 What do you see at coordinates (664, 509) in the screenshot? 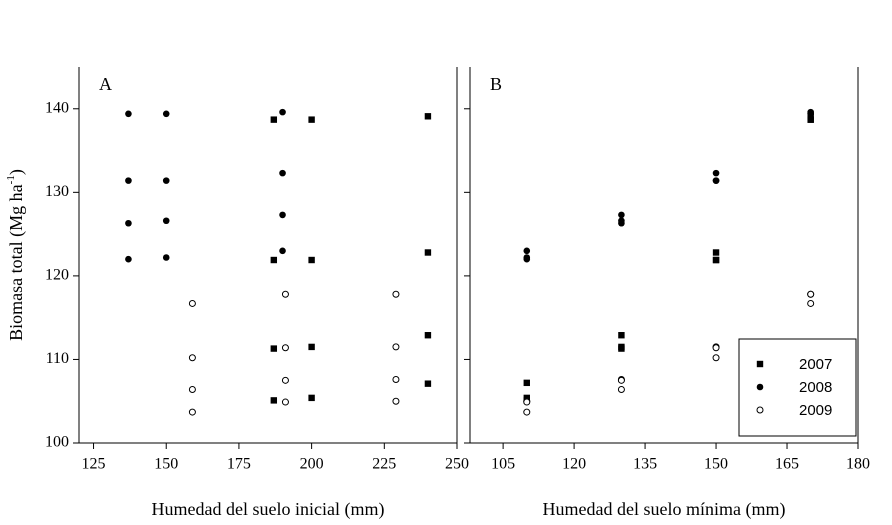
I see `x-axis-label: Humedad del suelo mínima (mm)` at bounding box center [664, 509].